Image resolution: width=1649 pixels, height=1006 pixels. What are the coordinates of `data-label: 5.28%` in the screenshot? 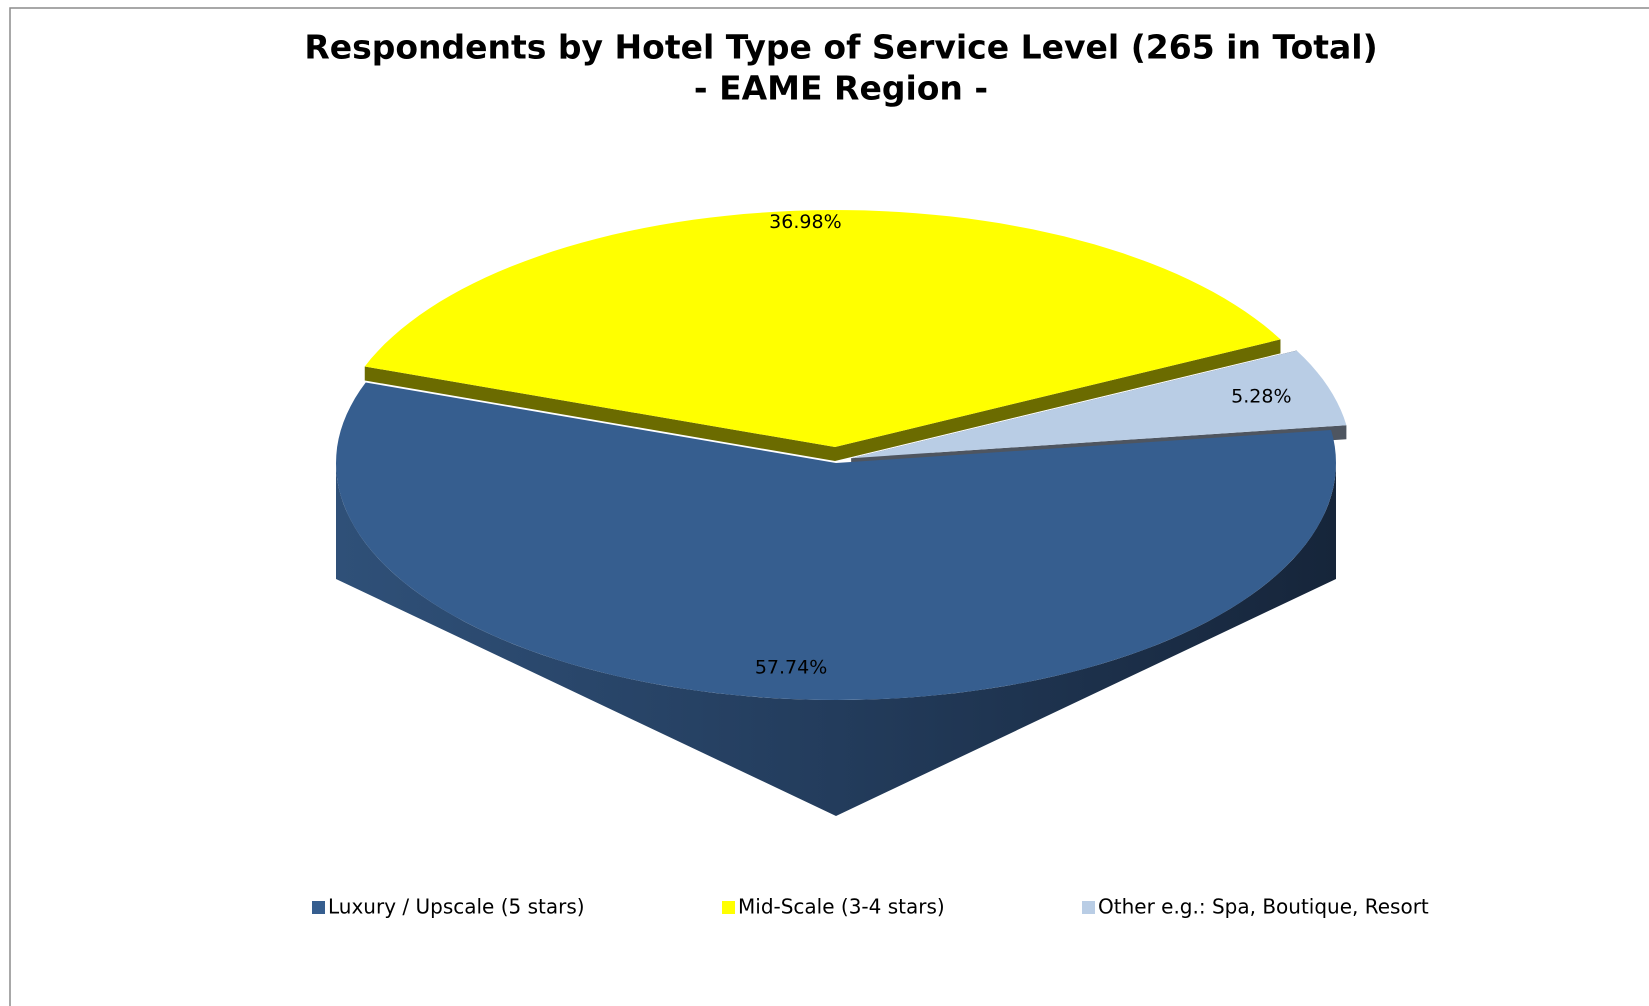 It's located at (1261, 396).